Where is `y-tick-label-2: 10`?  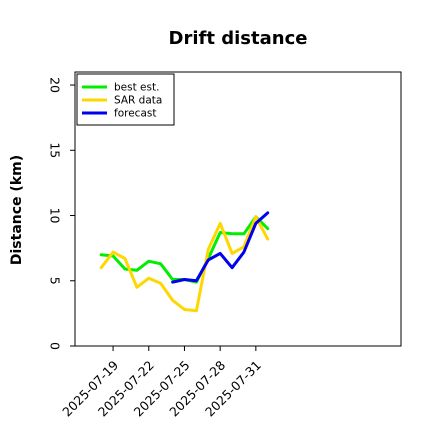
y-tick-label-2: 10 is located at coordinates (55, 216).